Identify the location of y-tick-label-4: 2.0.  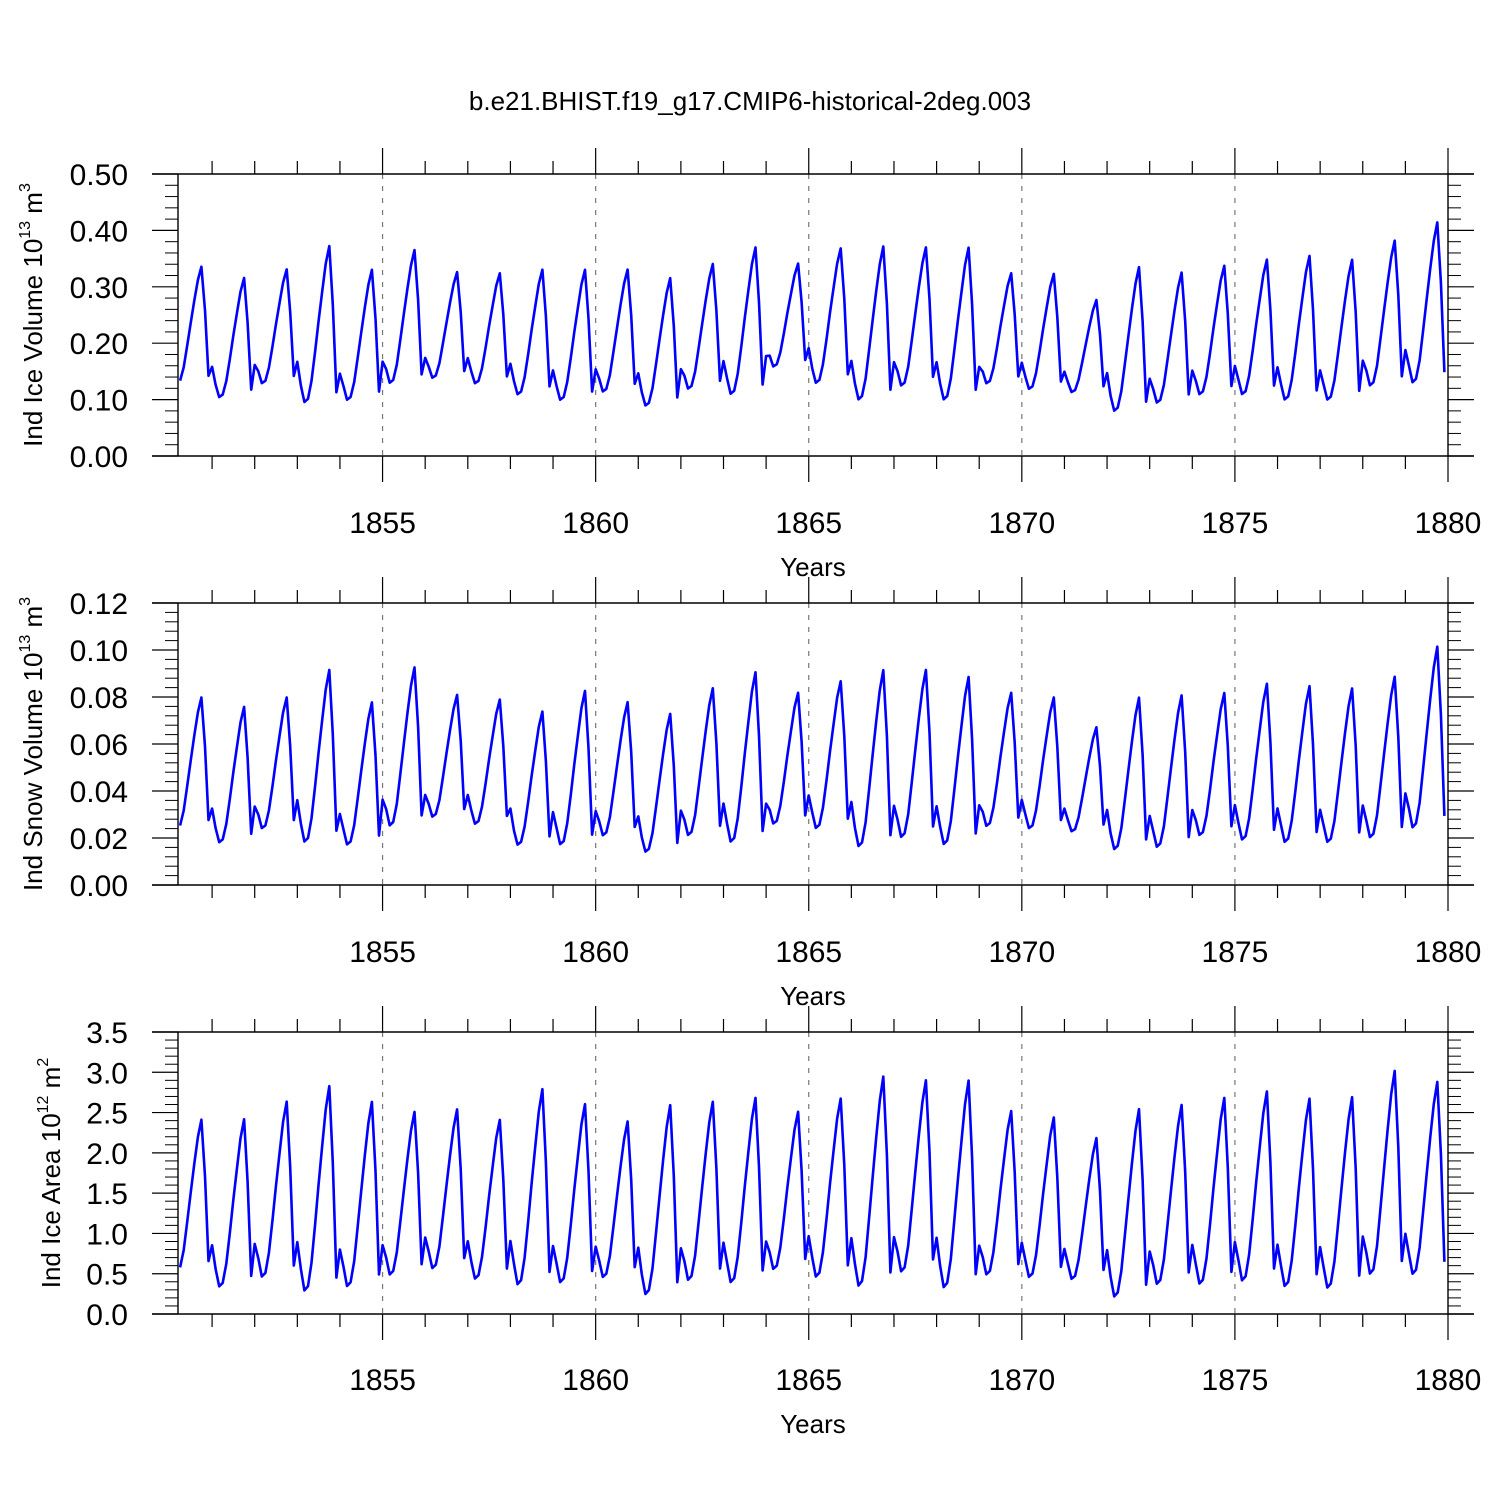
(107, 1154).